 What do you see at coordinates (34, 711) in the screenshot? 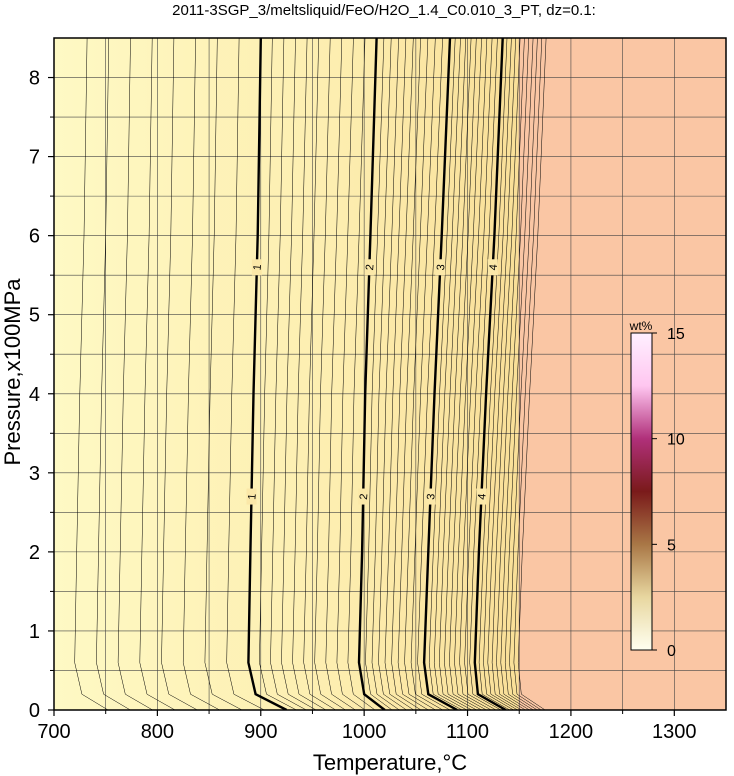
I see `y-tick-label: 0` at bounding box center [34, 711].